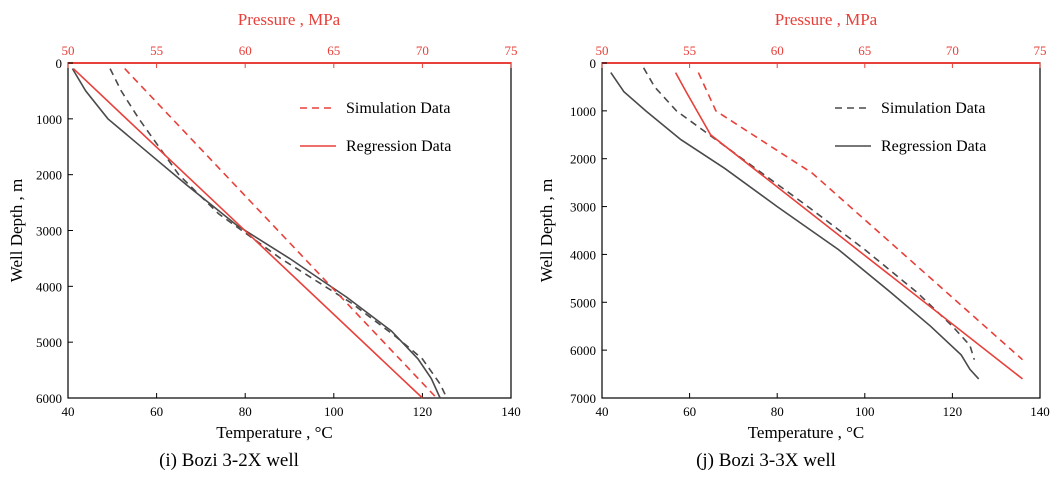  I want to click on panel-caption: (j) Bozi 3-3X well, so click(766, 460).